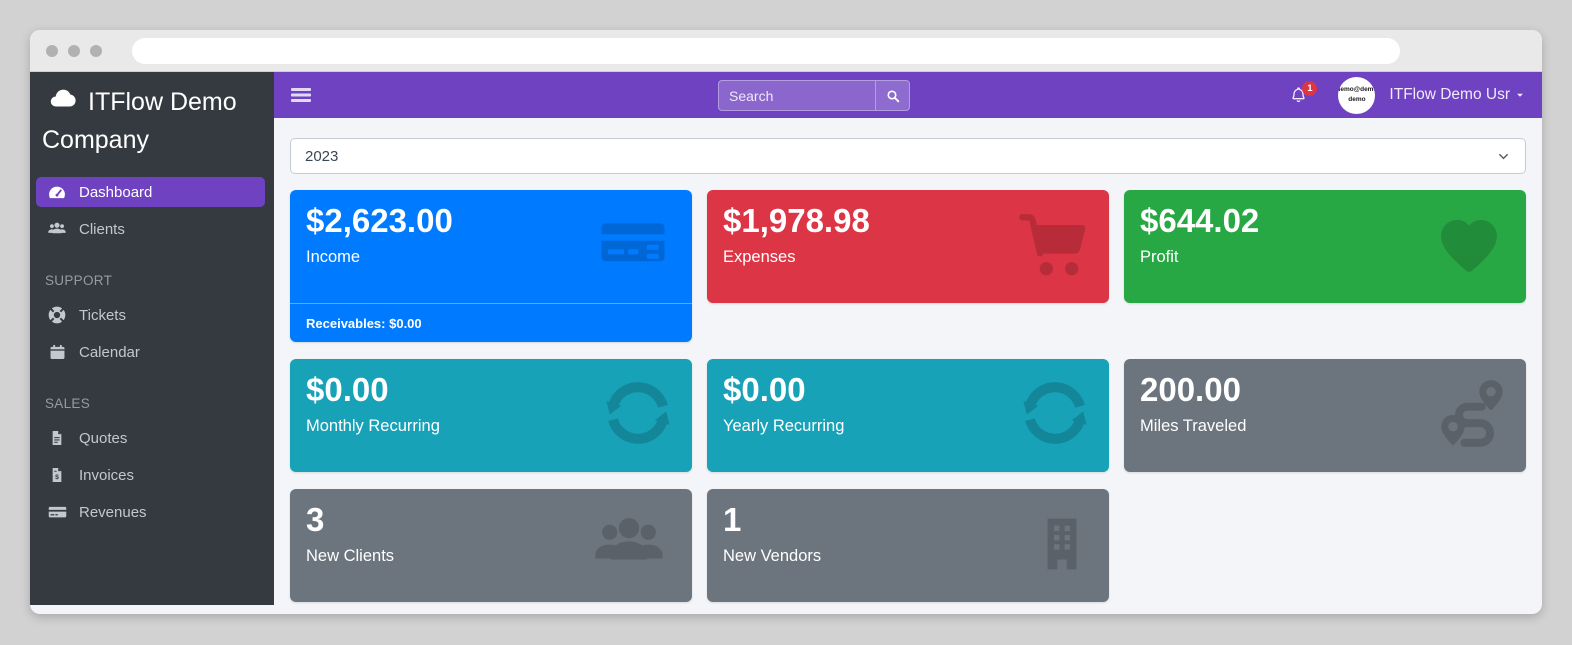  What do you see at coordinates (1200, 220) in the screenshot?
I see `profit-value: $644.02` at bounding box center [1200, 220].